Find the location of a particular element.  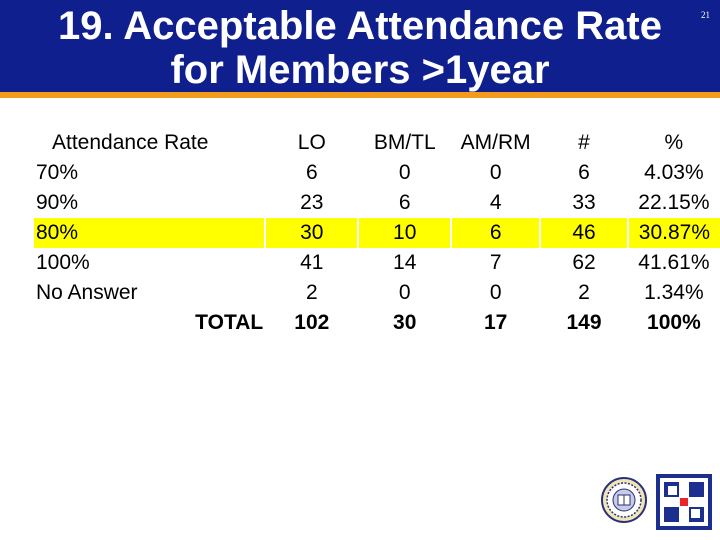

row-label: No Answer is located at coordinates (87, 292).